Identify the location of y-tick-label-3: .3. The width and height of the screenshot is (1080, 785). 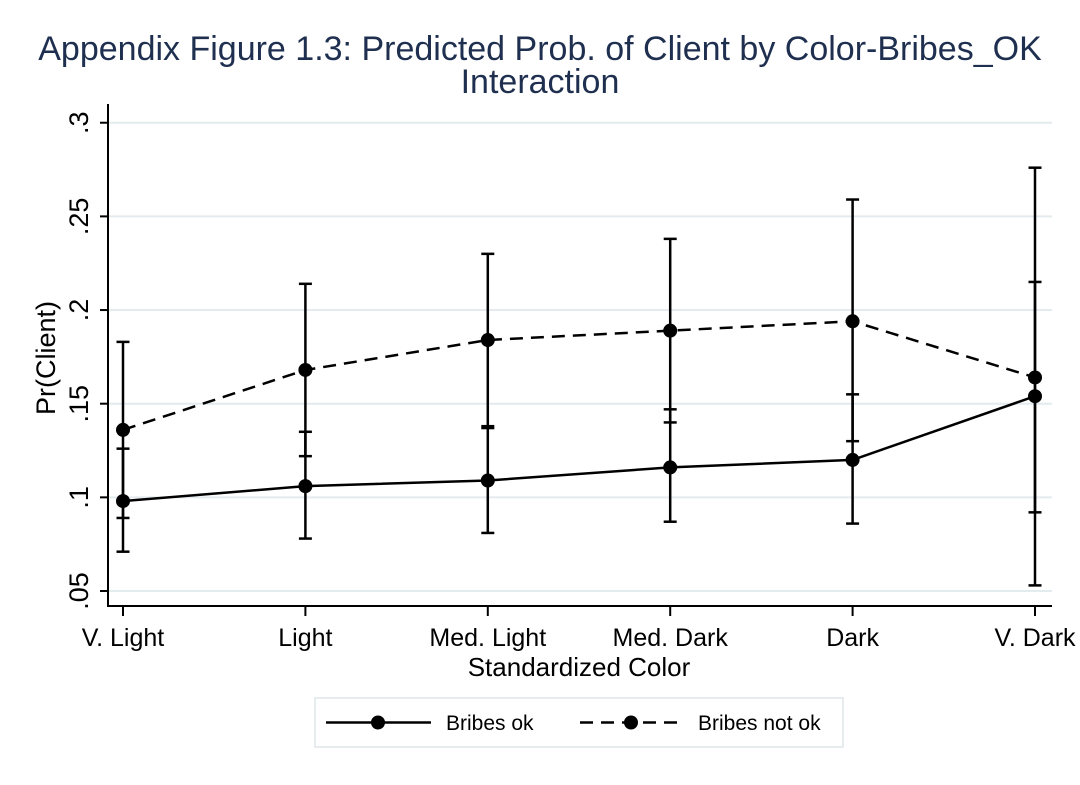
(79, 122).